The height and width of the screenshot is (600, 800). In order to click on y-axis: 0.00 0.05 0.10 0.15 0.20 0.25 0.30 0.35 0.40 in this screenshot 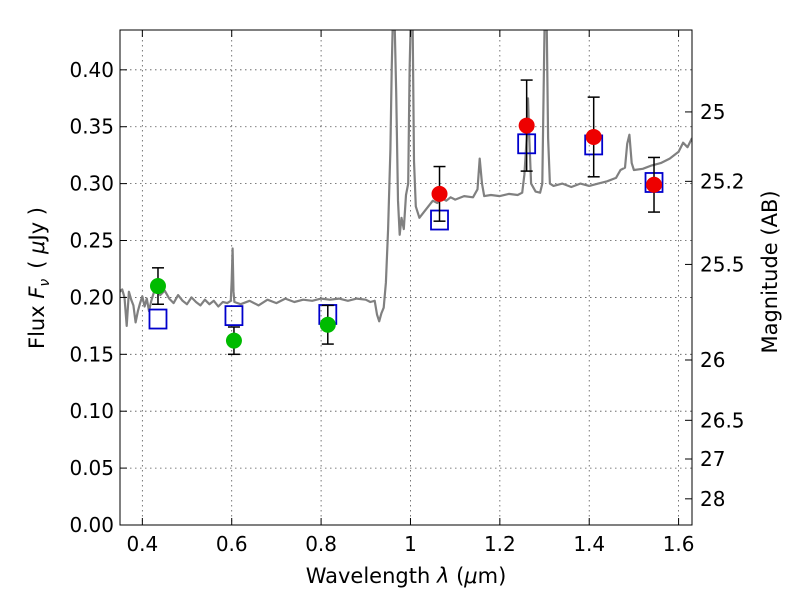, I will do `click(98, 297)`.